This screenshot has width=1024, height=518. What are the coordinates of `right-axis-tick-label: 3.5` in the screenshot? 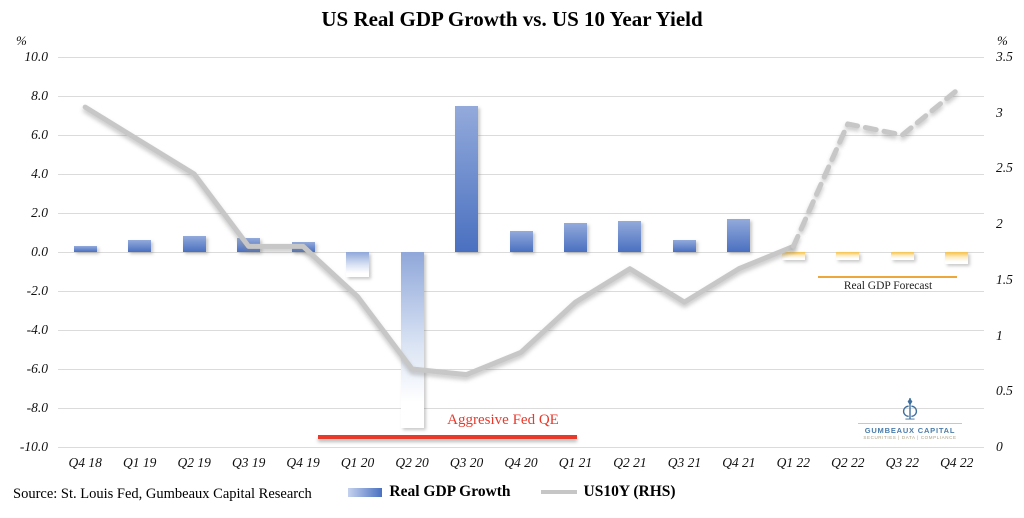 It's located at (1004, 56).